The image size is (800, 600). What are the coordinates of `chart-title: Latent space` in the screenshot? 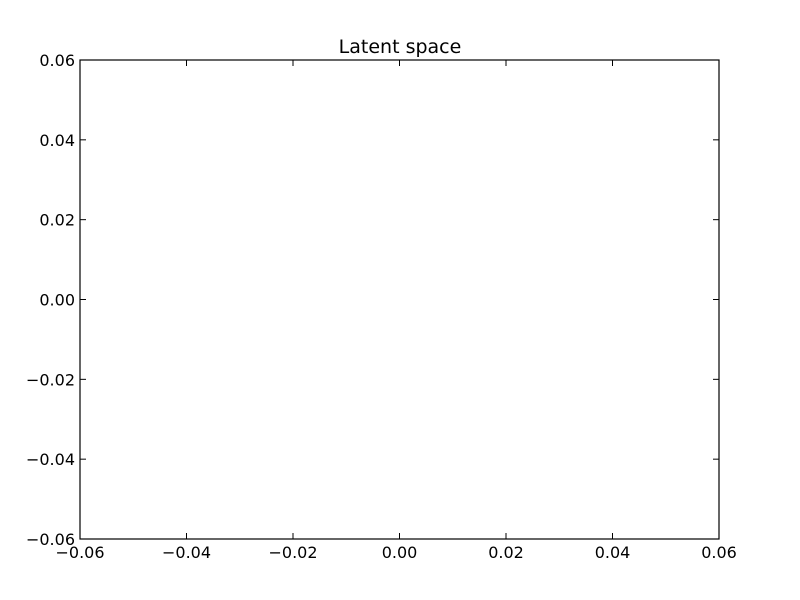 It's located at (400, 47).